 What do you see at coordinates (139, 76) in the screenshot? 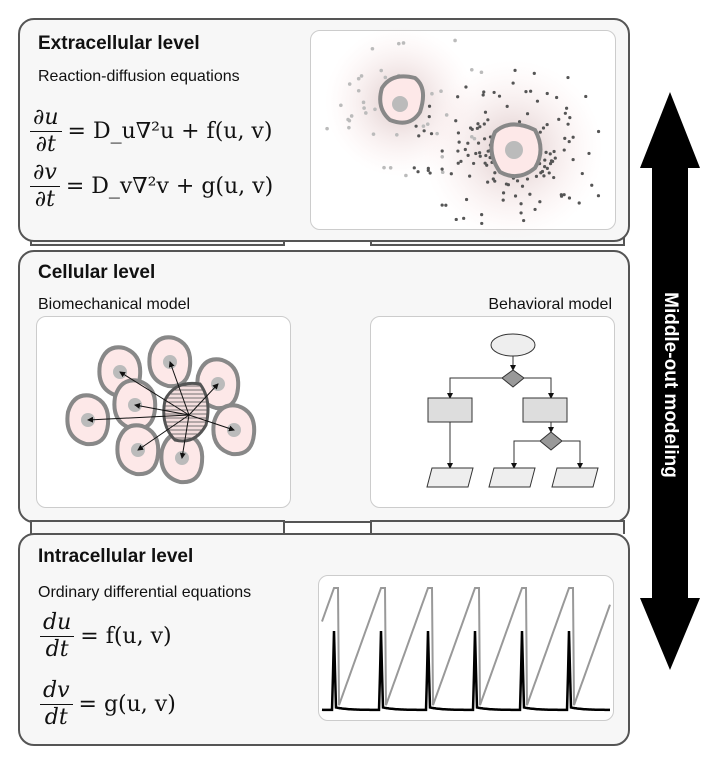
I see `extracellular-subtitle: Reaction-diffusion equations` at bounding box center [139, 76].